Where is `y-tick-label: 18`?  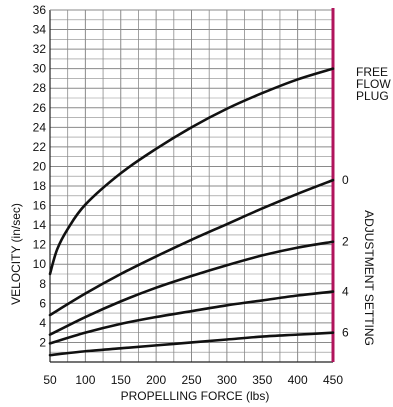 y-tick-label: 18 is located at coordinates (40, 186).